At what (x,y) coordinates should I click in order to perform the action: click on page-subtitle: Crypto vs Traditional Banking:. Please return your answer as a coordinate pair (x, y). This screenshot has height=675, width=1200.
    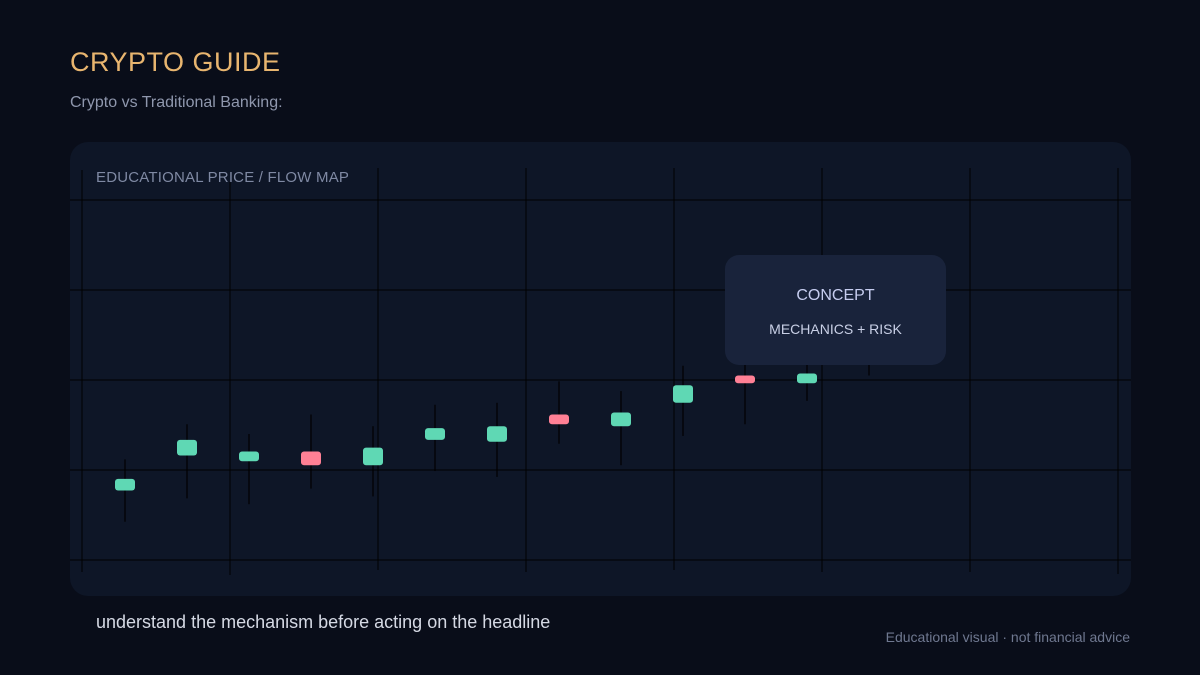
    Looking at the image, I should click on (176, 102).